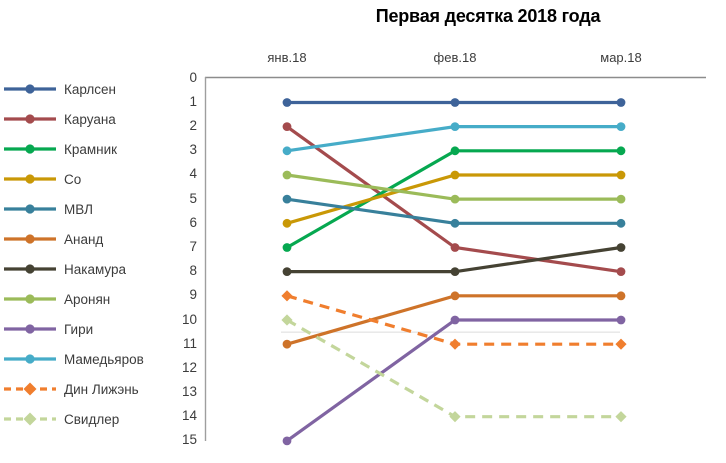 This screenshot has width=726, height=463. What do you see at coordinates (91, 149) in the screenshot?
I see `legend-label: Крамник` at bounding box center [91, 149].